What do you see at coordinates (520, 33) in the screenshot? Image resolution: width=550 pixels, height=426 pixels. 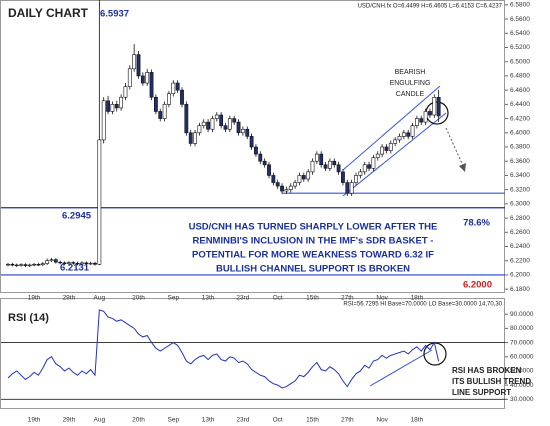 I see `y-tick-label: 6.5400` at bounding box center [520, 33].